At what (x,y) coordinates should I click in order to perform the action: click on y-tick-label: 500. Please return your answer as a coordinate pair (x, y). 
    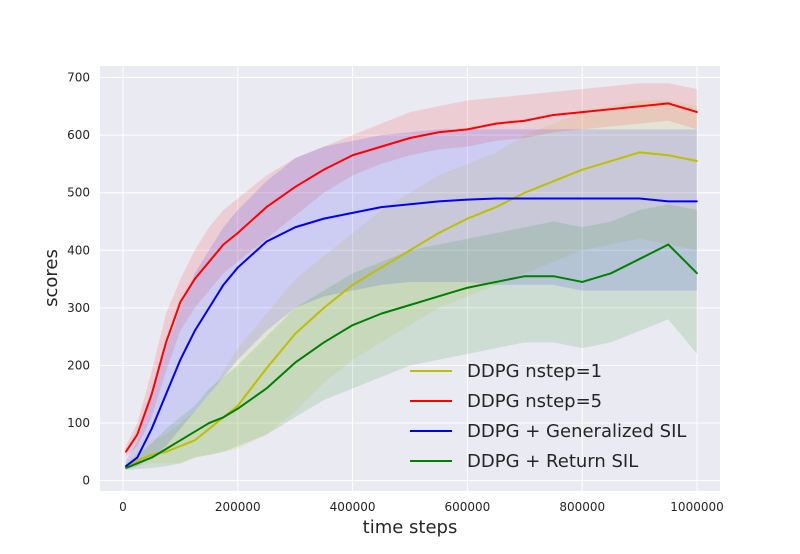
    Looking at the image, I should click on (78, 193).